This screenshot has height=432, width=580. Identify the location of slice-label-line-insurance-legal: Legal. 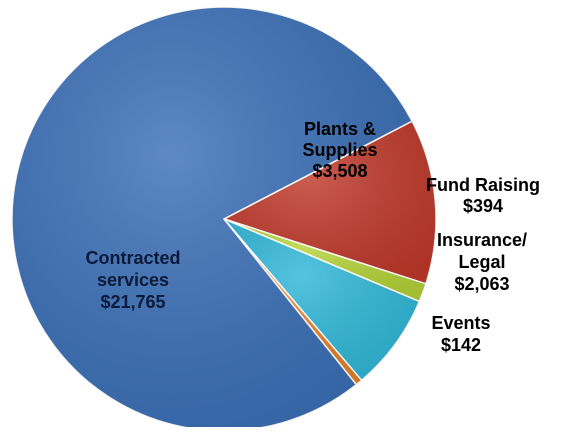
(481, 262).